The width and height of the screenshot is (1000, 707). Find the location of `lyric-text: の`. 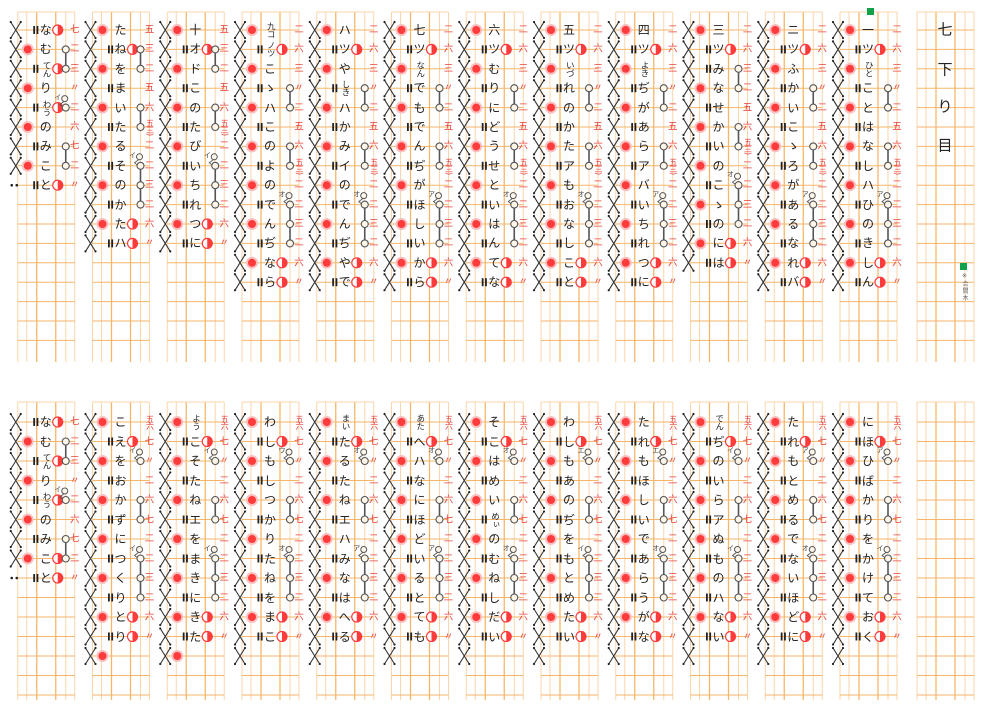

lyric-text: の is located at coordinates (718, 461).